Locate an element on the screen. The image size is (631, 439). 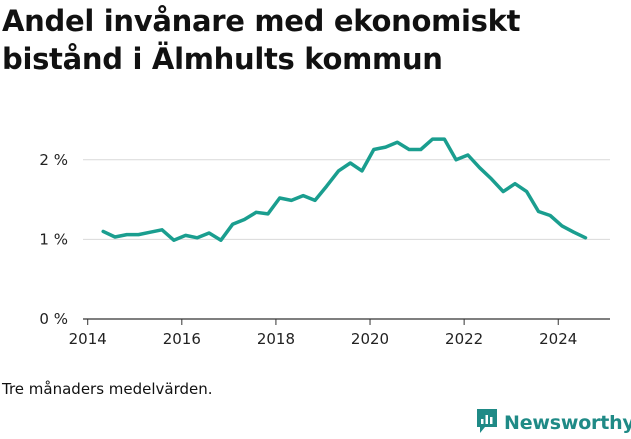
newsworthy-logo-icon is located at coordinates (487, 423).